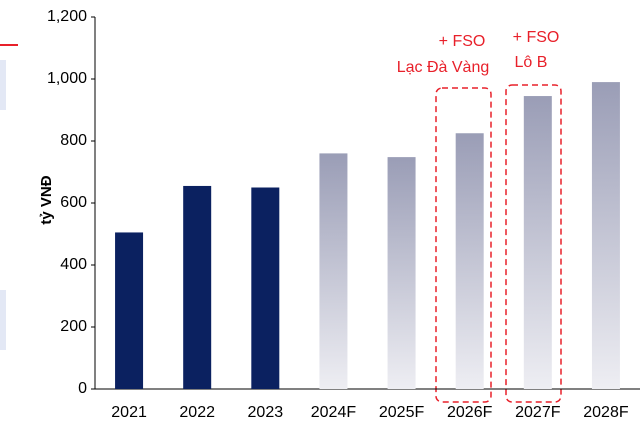 This screenshot has width=643, height=427. What do you see at coordinates (531, 62) in the screenshot?
I see `annotation: Lô B` at bounding box center [531, 62].